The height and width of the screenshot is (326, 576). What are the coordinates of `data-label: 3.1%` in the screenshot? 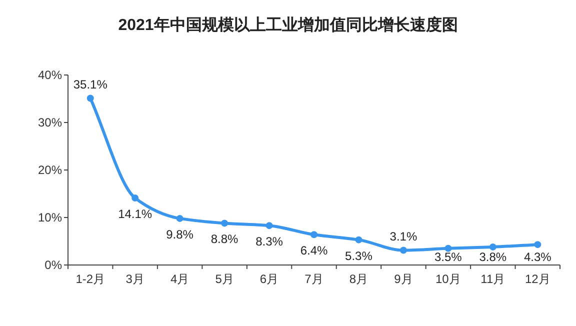 It's located at (404, 236).